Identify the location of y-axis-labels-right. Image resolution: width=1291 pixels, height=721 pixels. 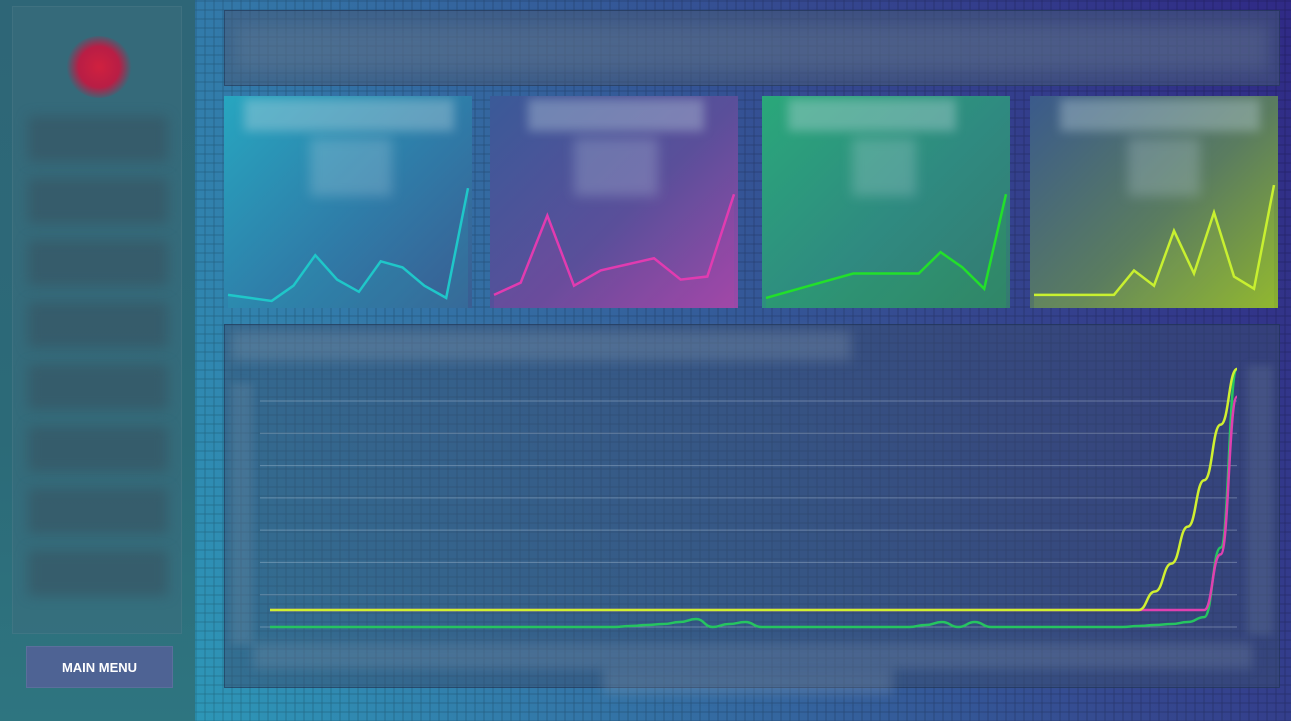
(1260, 500).